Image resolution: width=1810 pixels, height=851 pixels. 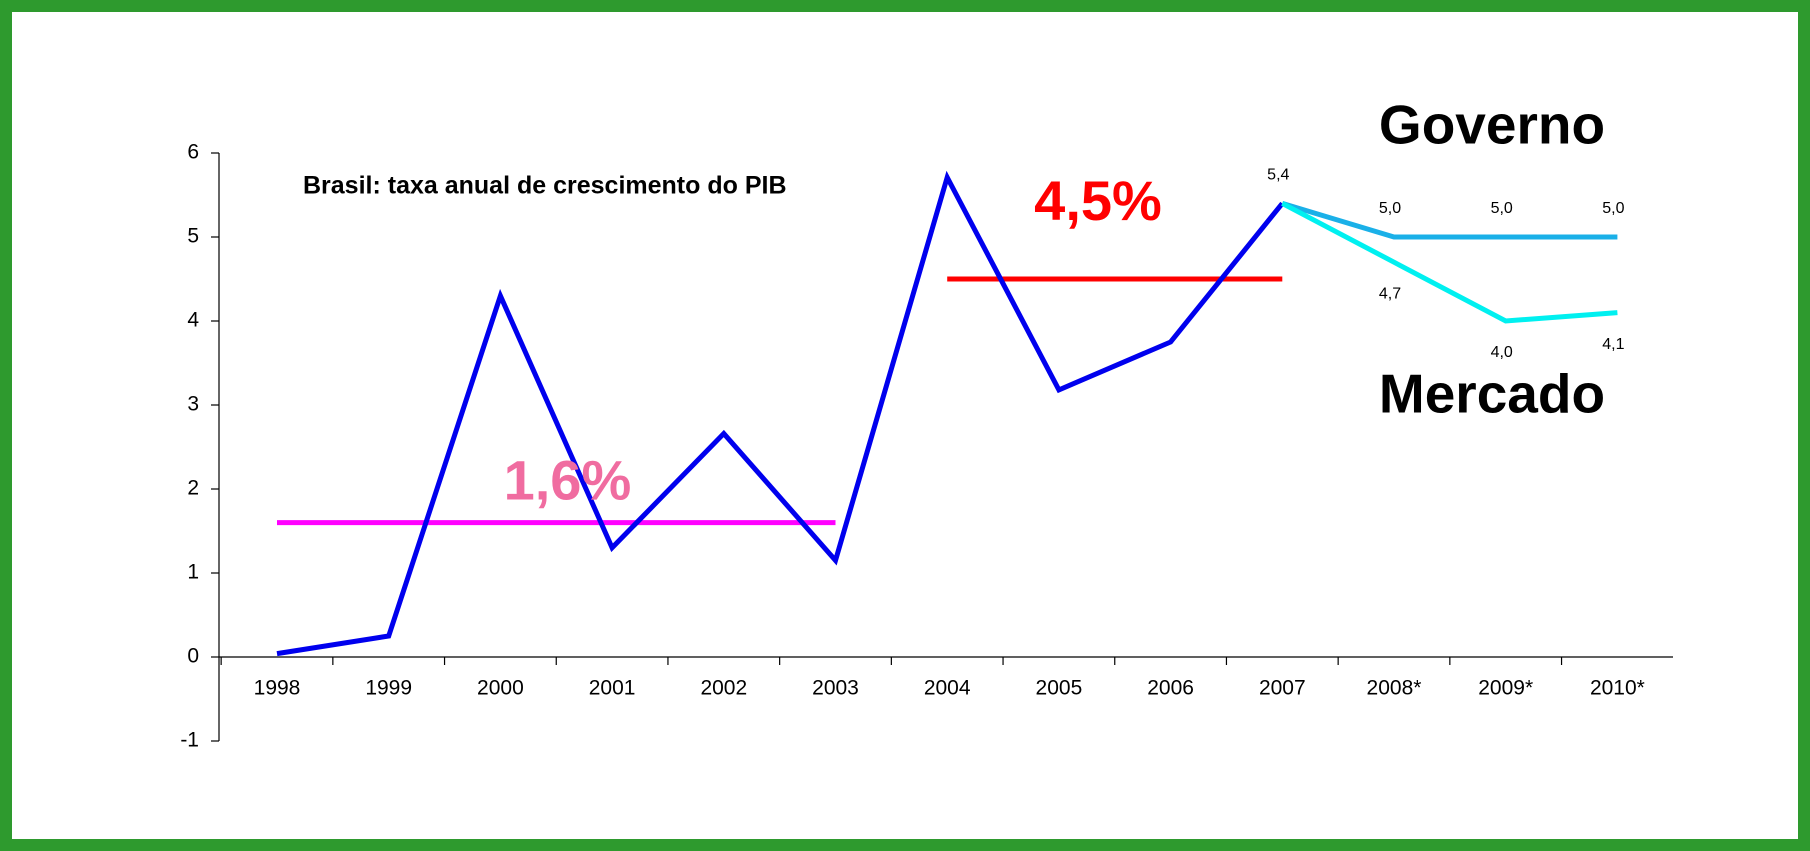 I want to click on y-tick-label: 2, so click(x=193, y=488).